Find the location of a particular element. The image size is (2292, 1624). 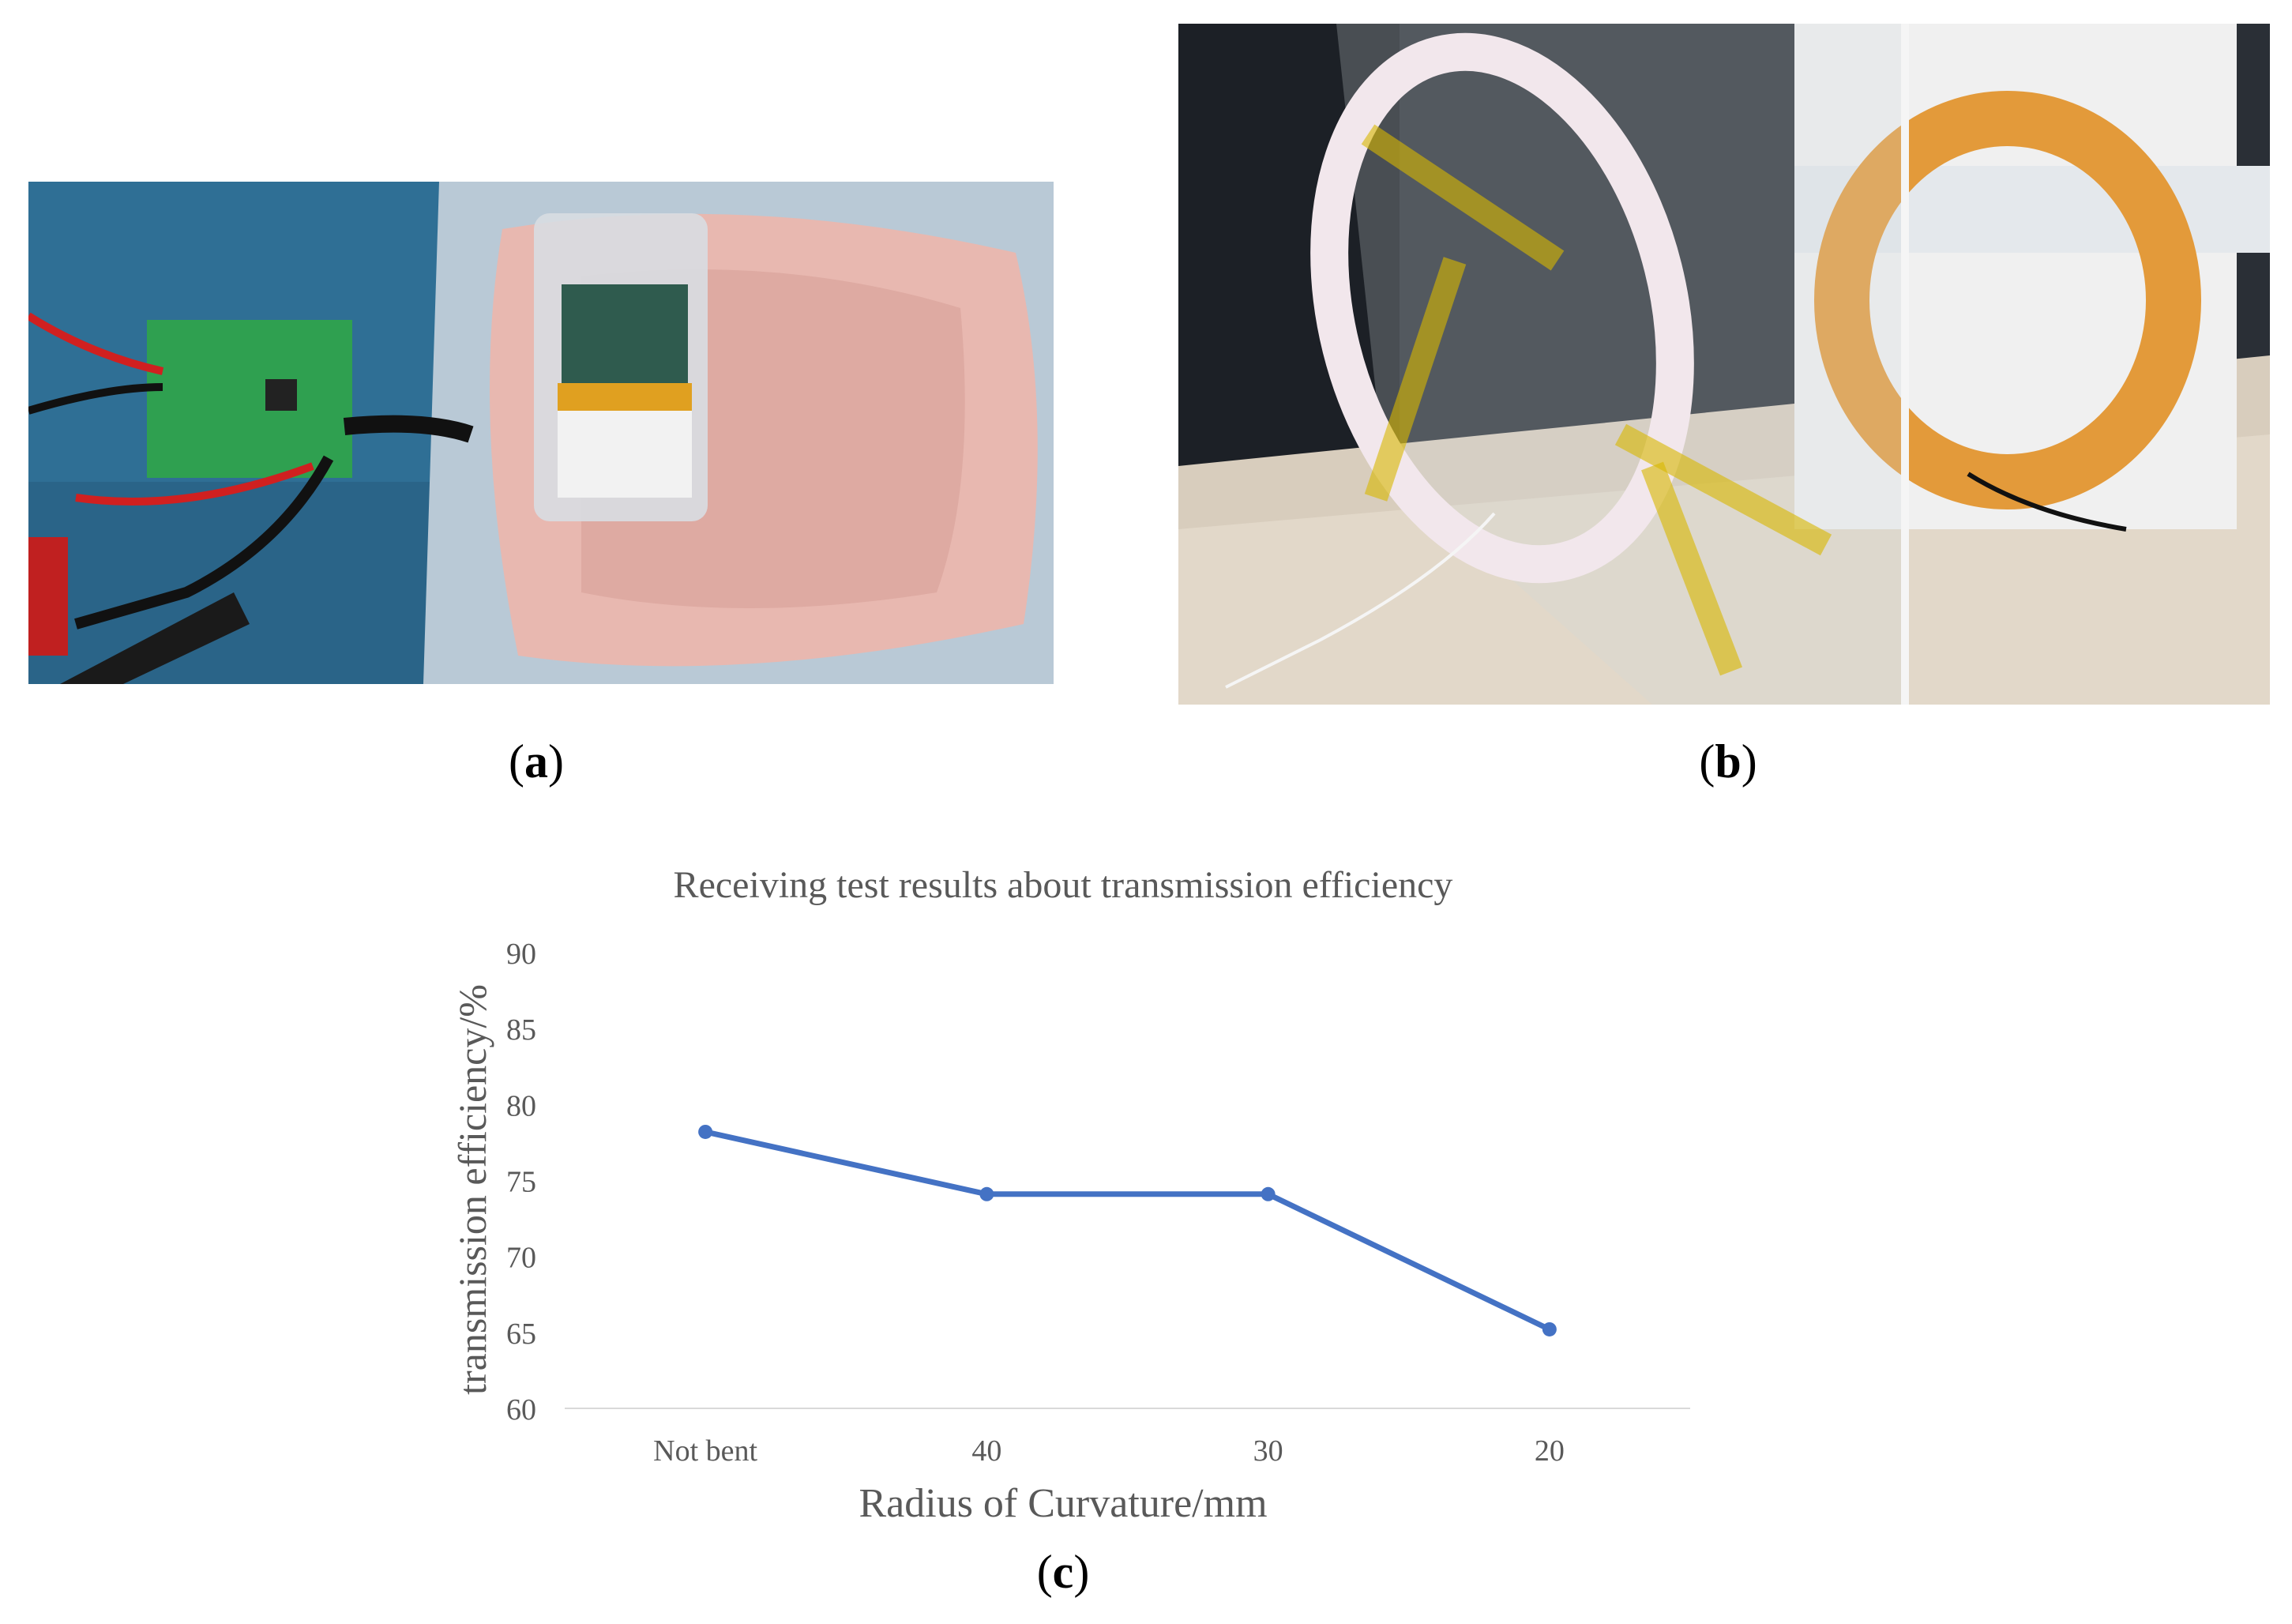

series-line is located at coordinates (1127, 1231).